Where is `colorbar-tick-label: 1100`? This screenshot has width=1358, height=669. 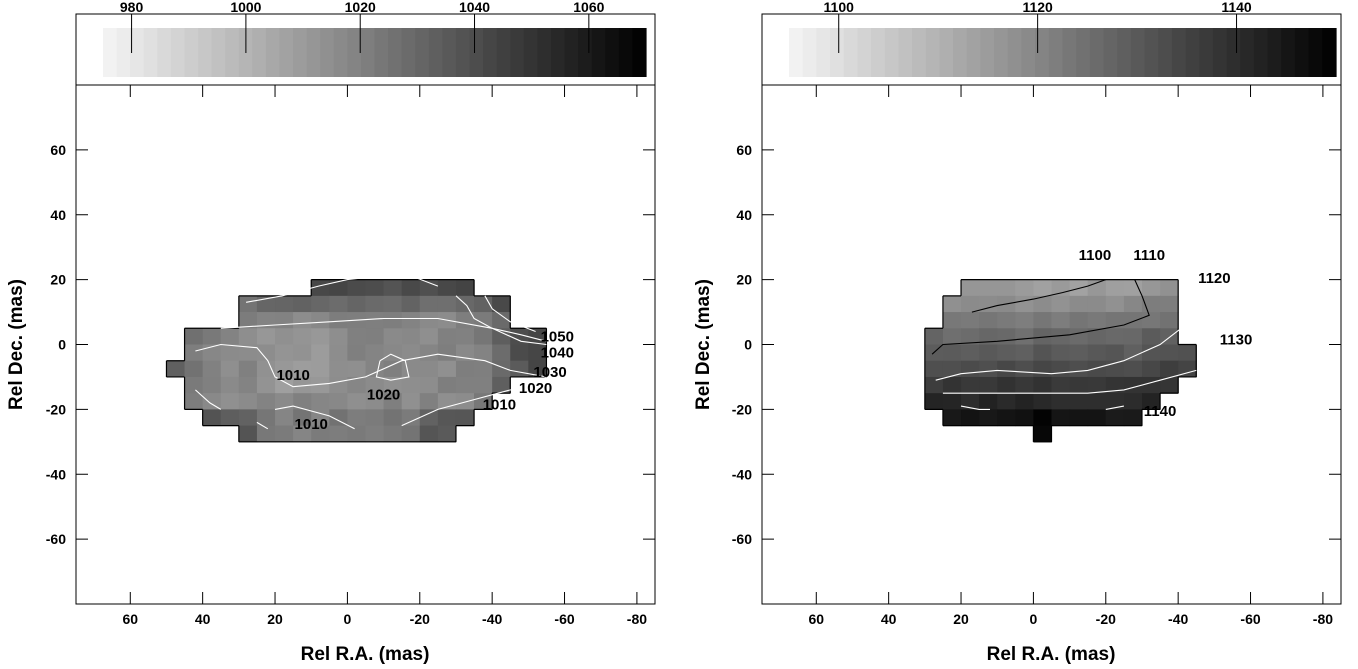 colorbar-tick-label: 1100 is located at coordinates (839, 7).